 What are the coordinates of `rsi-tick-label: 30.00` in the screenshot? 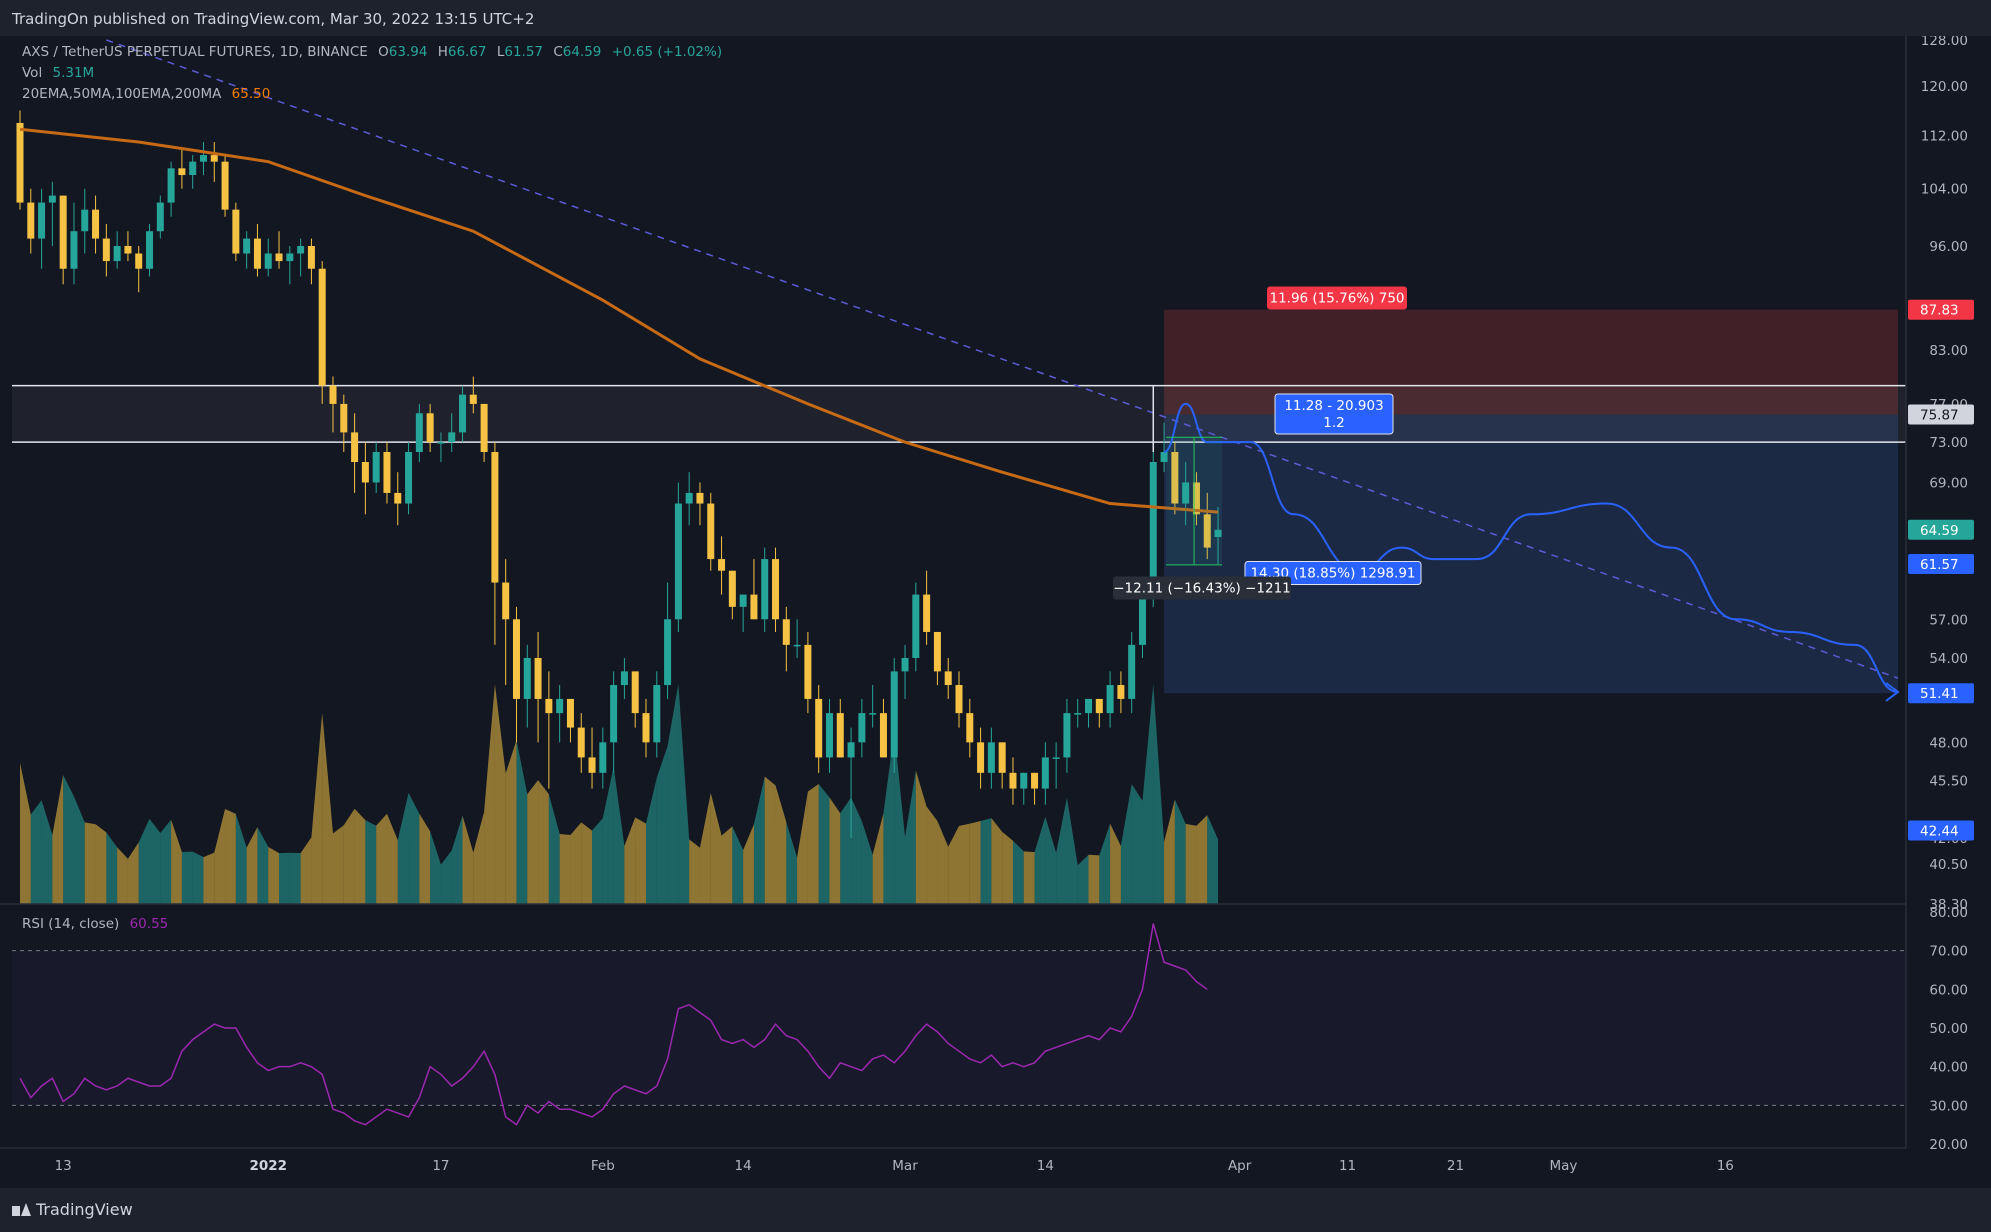 It's located at (1948, 1106).